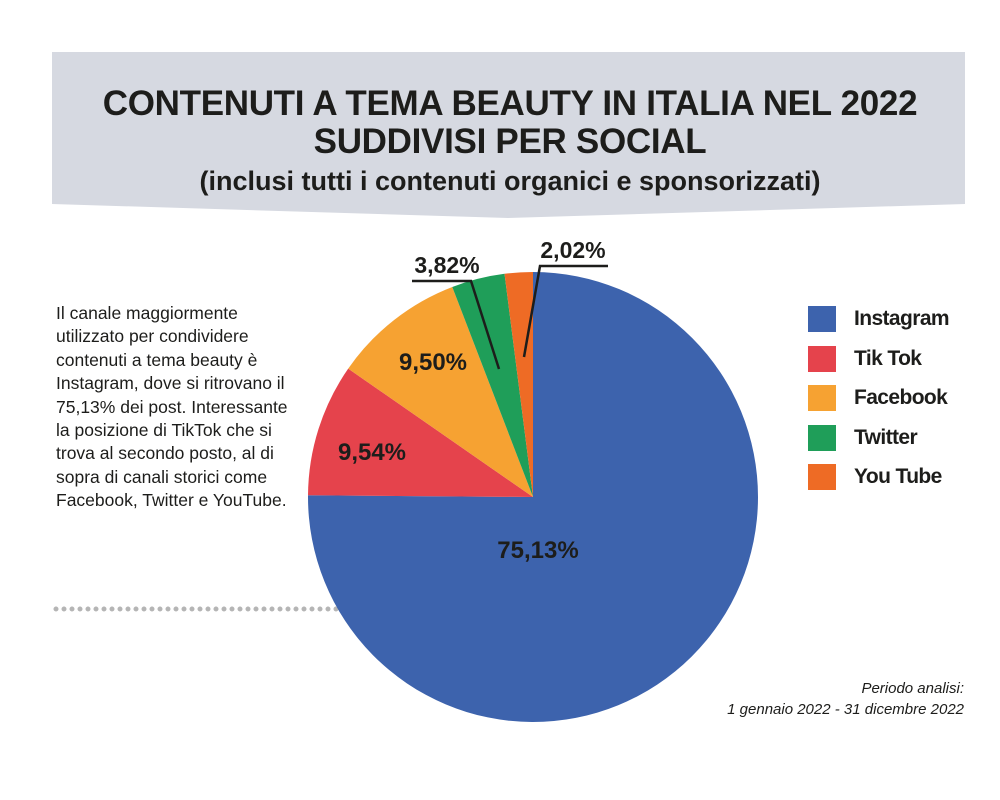 This screenshot has width=1000, height=800. What do you see at coordinates (572, 250) in the screenshot?
I see `slice-label-youtube: 2,02%` at bounding box center [572, 250].